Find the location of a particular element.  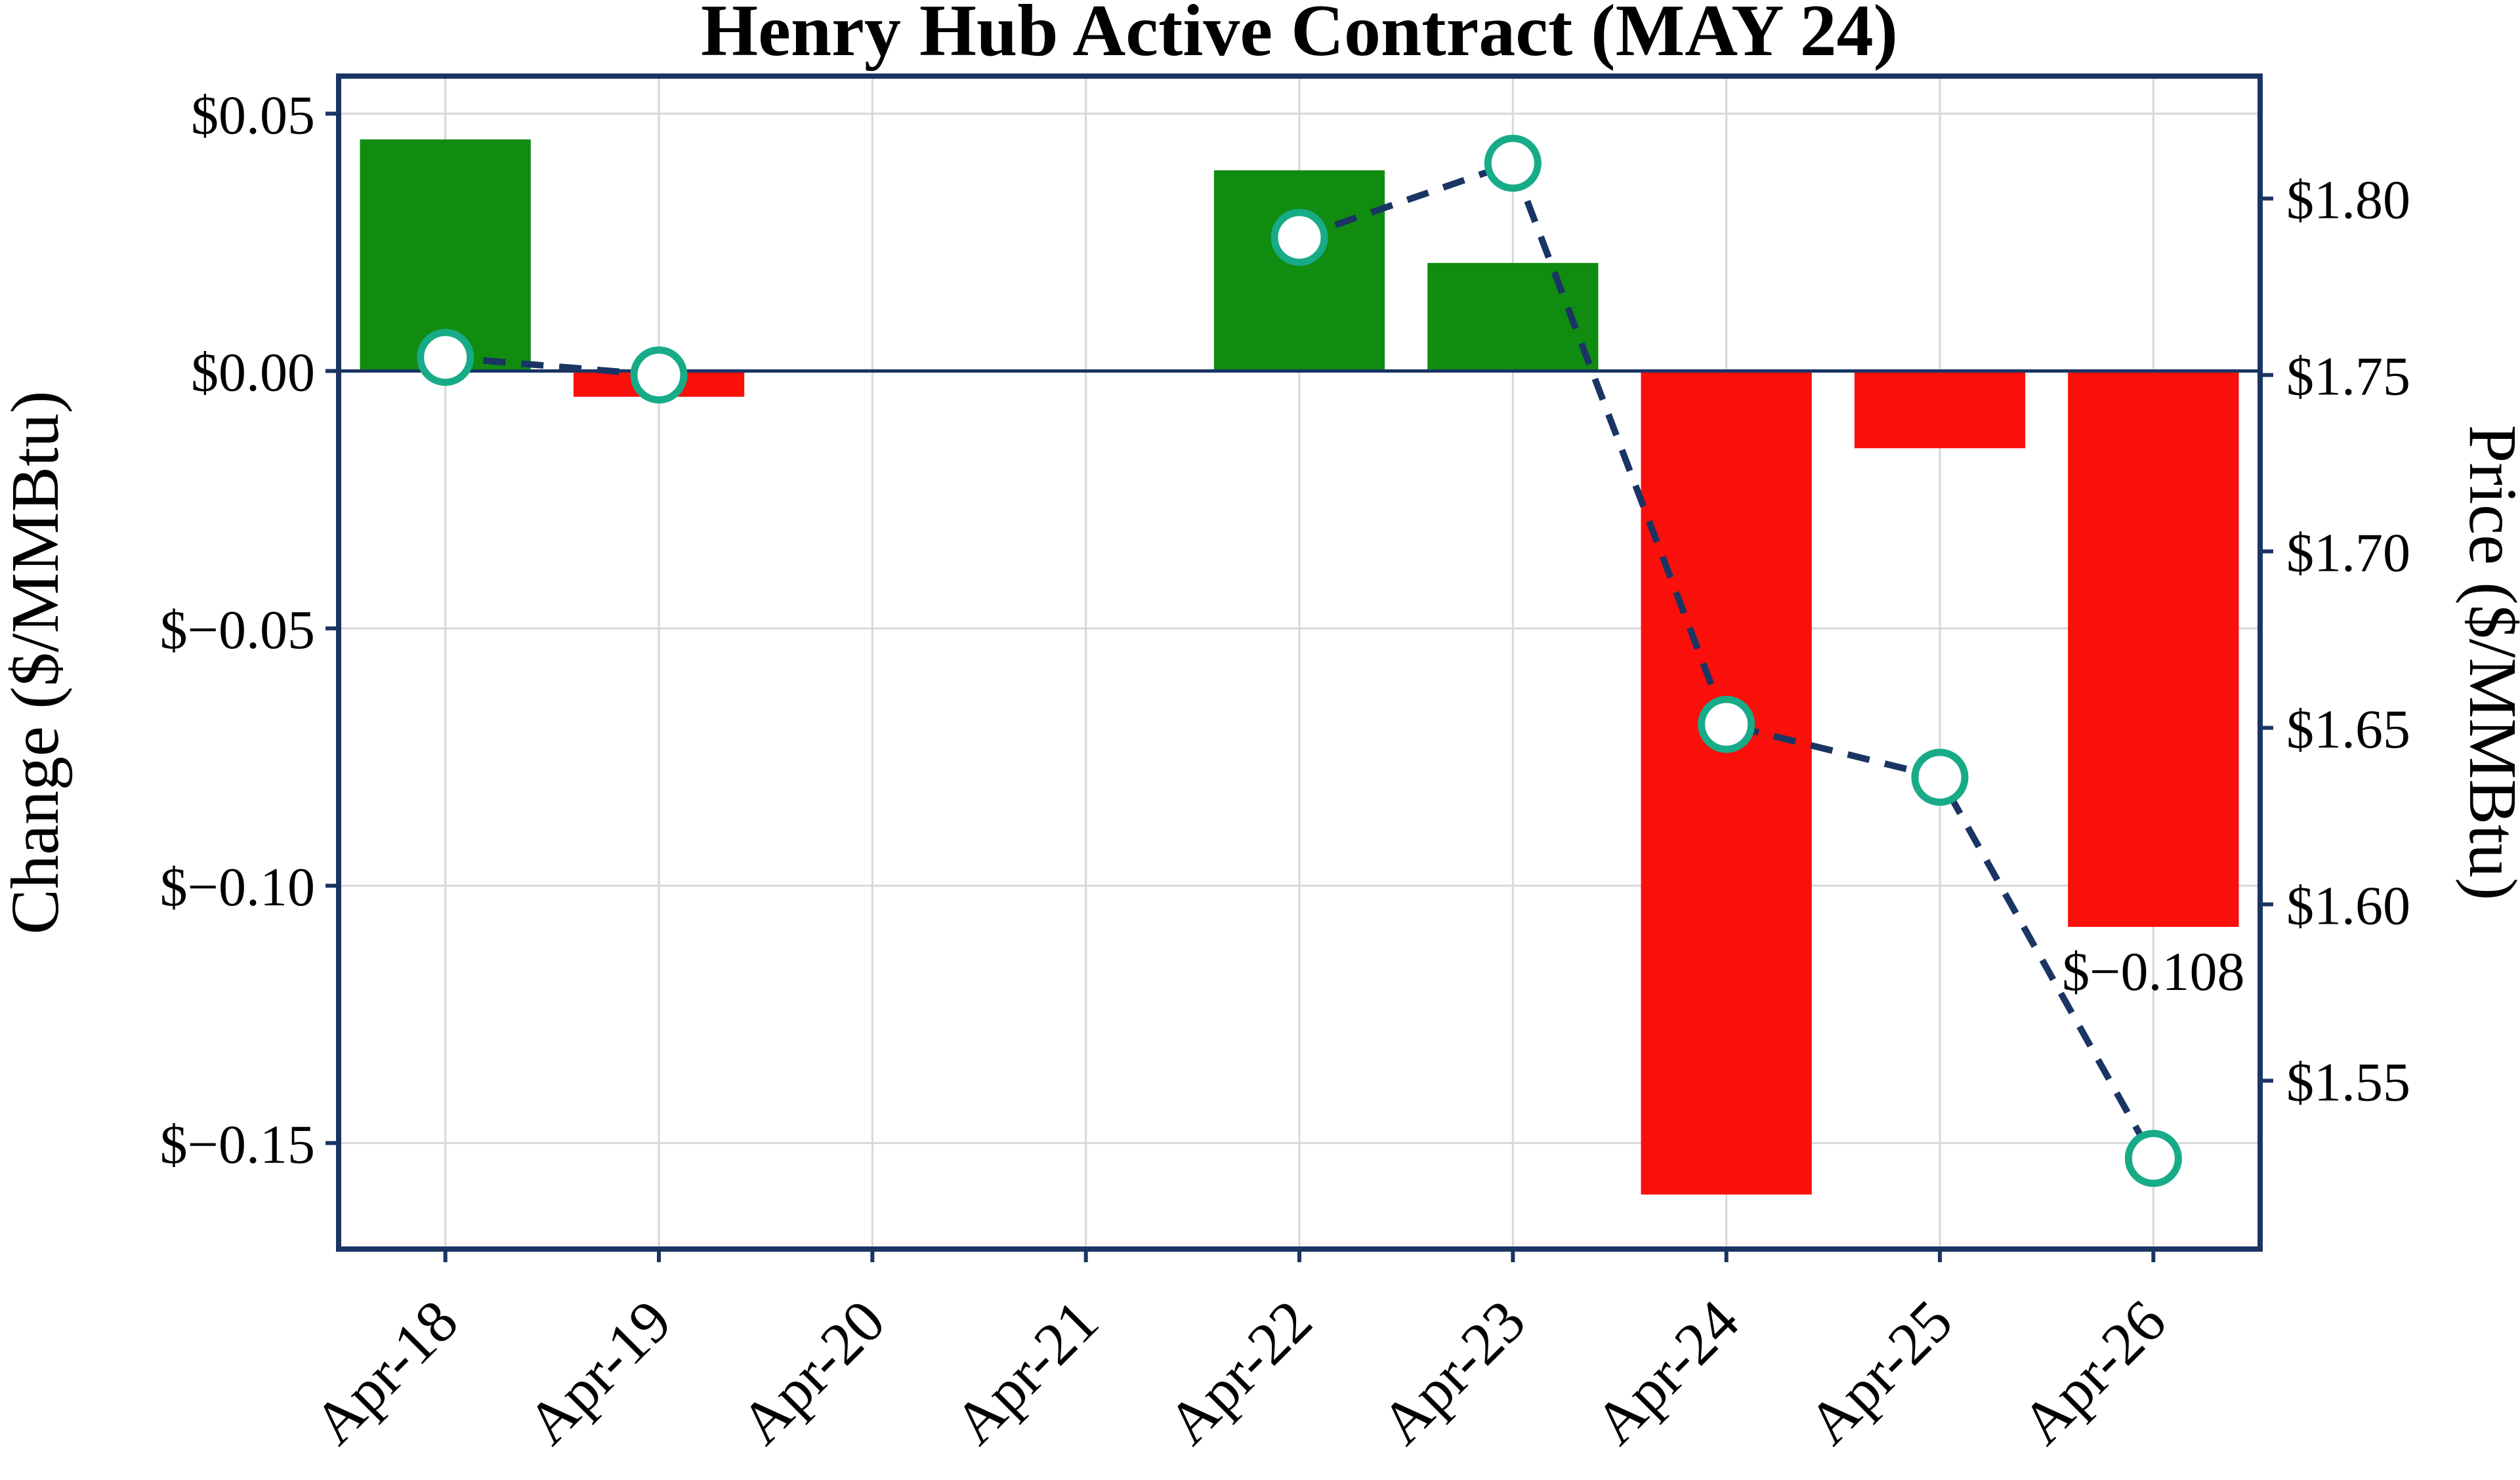

left-tick-label: $−0.05 is located at coordinates (237, 630).